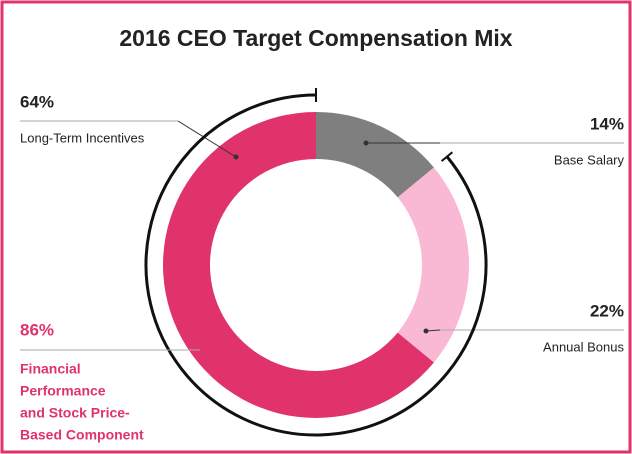  I want to click on annotation-value: 86%, so click(37, 329).